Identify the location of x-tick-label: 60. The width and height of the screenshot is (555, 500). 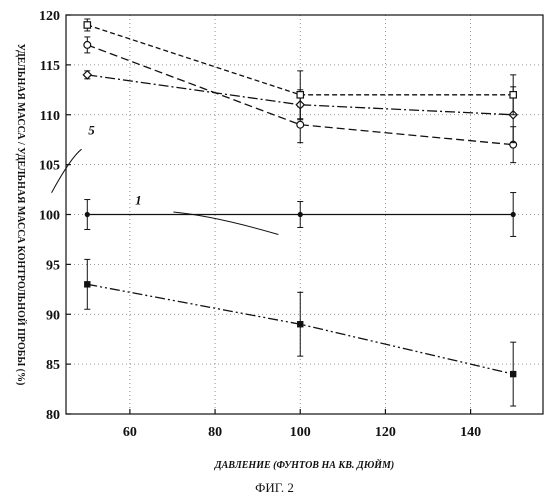
(130, 432).